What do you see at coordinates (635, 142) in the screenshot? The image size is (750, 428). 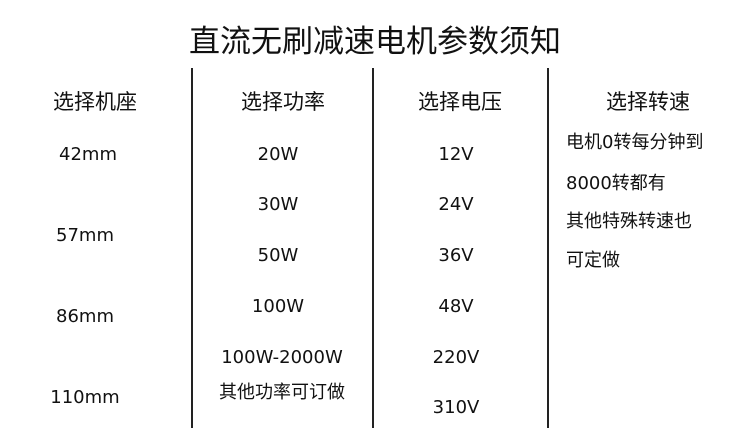 I see `speed-note: 电机0转每分钟到` at bounding box center [635, 142].